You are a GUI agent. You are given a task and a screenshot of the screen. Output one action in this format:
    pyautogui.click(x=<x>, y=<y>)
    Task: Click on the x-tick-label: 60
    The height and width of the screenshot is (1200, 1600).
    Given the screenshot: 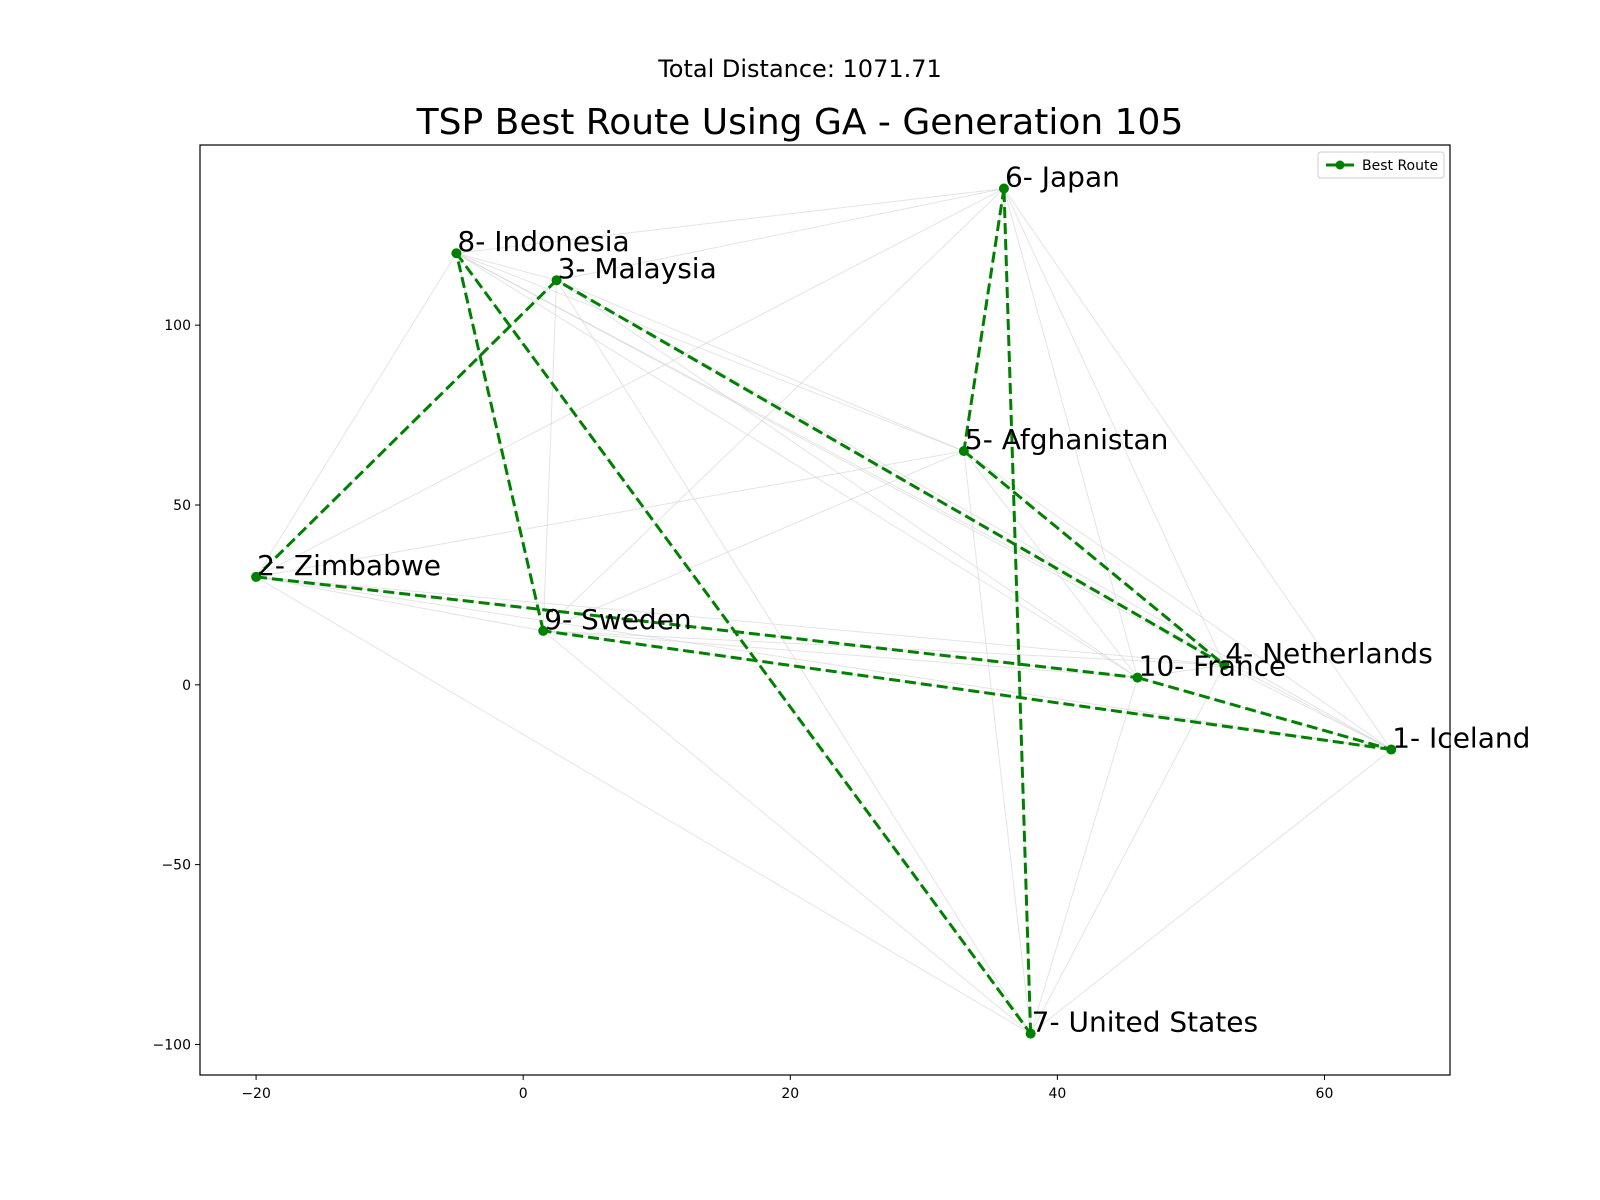 What is the action you would take?
    pyautogui.click(x=1325, y=1094)
    